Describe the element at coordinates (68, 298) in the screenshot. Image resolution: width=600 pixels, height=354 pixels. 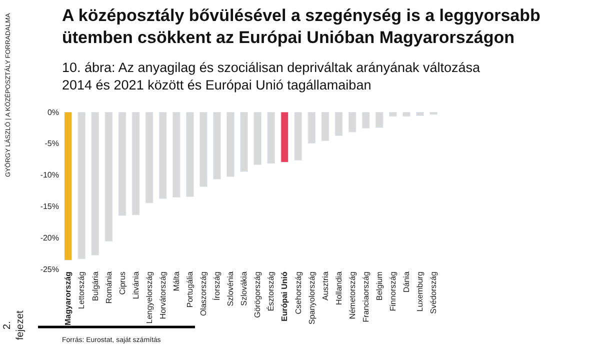
I see `x-tick-label: Magyarország` at that location.